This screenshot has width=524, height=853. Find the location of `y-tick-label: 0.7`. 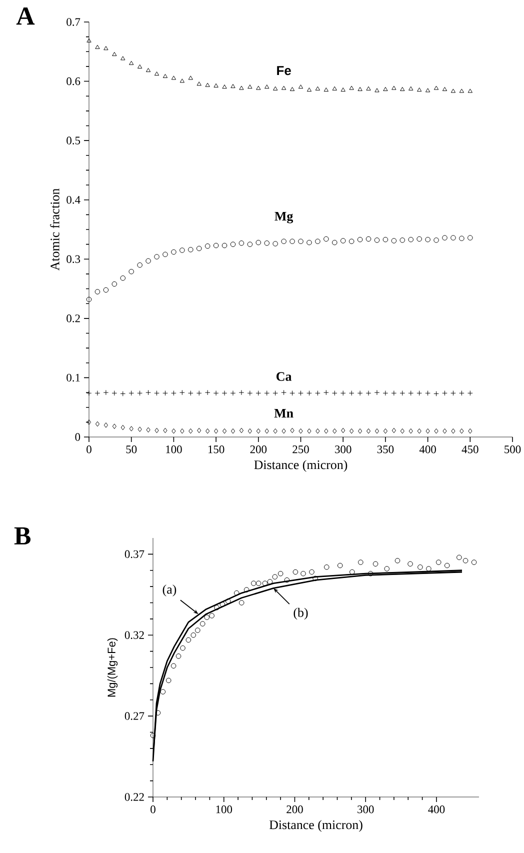

y-tick-label: 0.7 is located at coordinates (73, 22).